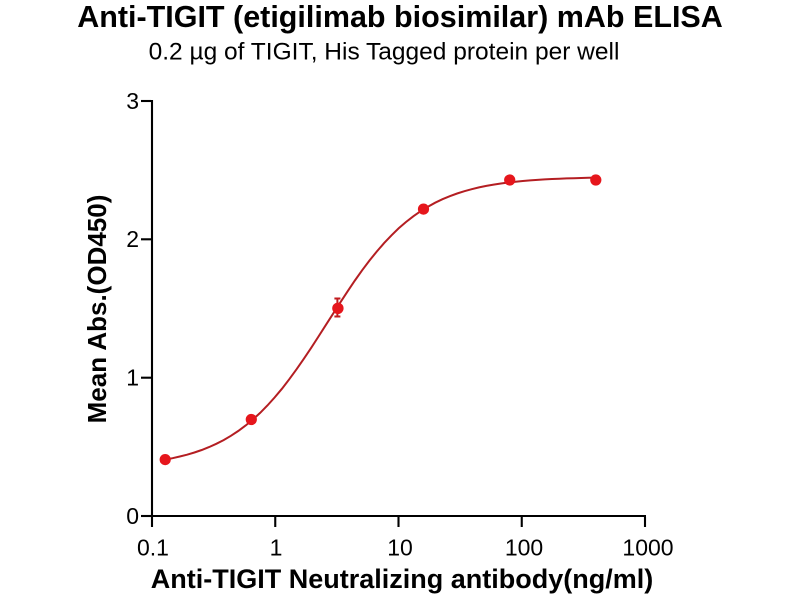  What do you see at coordinates (132, 516) in the screenshot?
I see `svg-text: 0` at bounding box center [132, 516].